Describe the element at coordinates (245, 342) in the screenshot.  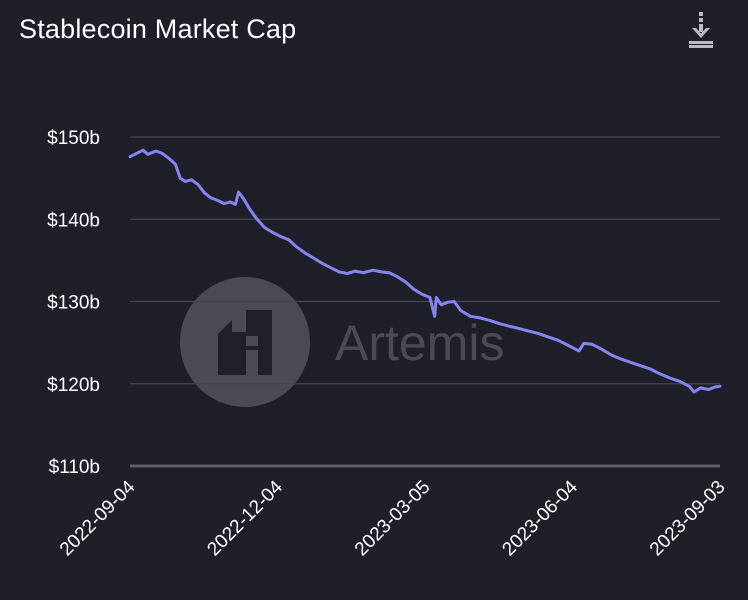
I see `watermark-logo-icon` at that location.